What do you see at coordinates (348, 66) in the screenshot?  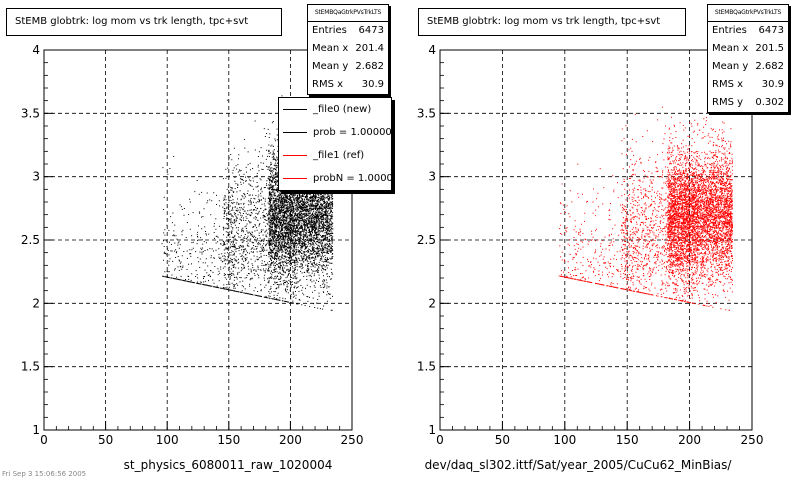 I see `left-stats-row: Mean y 2.682` at bounding box center [348, 66].